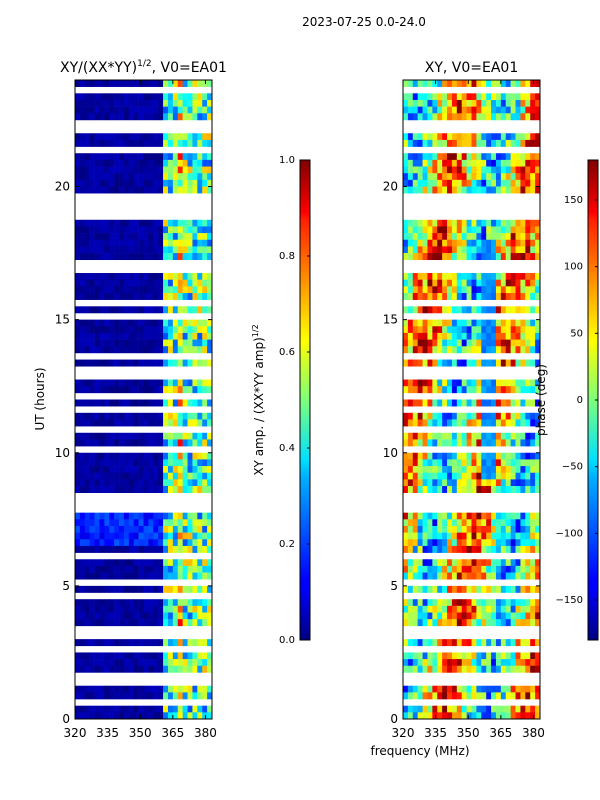 This screenshot has height=800, width=600. What do you see at coordinates (107, 733) in the screenshot?
I see `x-tick-label: 335` at bounding box center [107, 733].